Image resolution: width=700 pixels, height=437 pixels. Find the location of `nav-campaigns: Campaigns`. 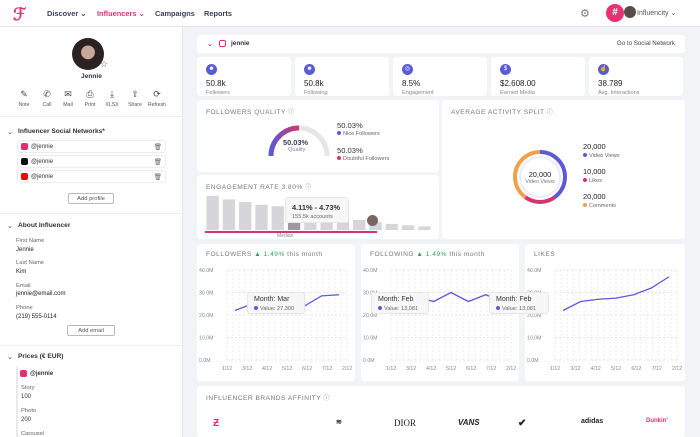

nav-campaigns: Campaigns is located at coordinates (175, 13).